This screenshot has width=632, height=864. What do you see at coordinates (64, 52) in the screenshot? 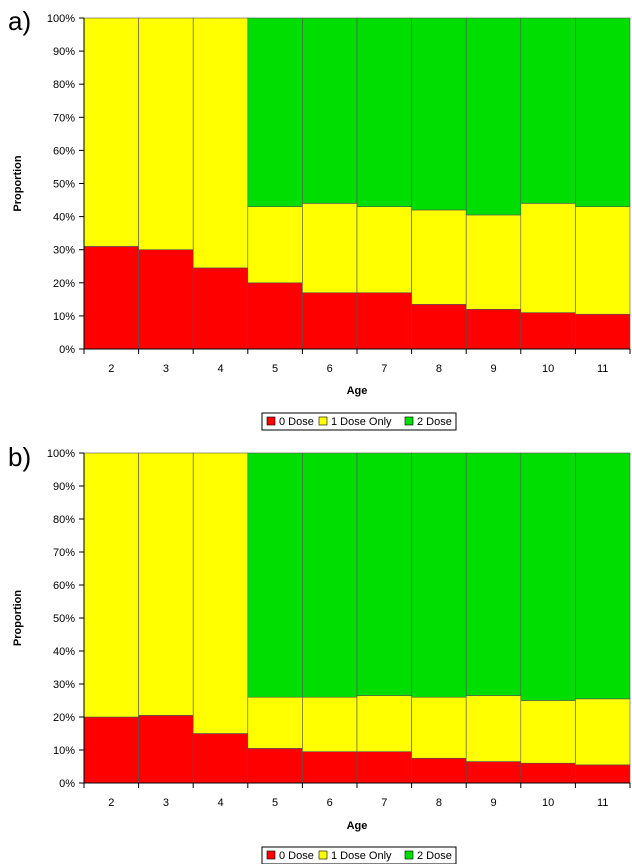
I see `y-tick-label: 90%` at bounding box center [64, 52].